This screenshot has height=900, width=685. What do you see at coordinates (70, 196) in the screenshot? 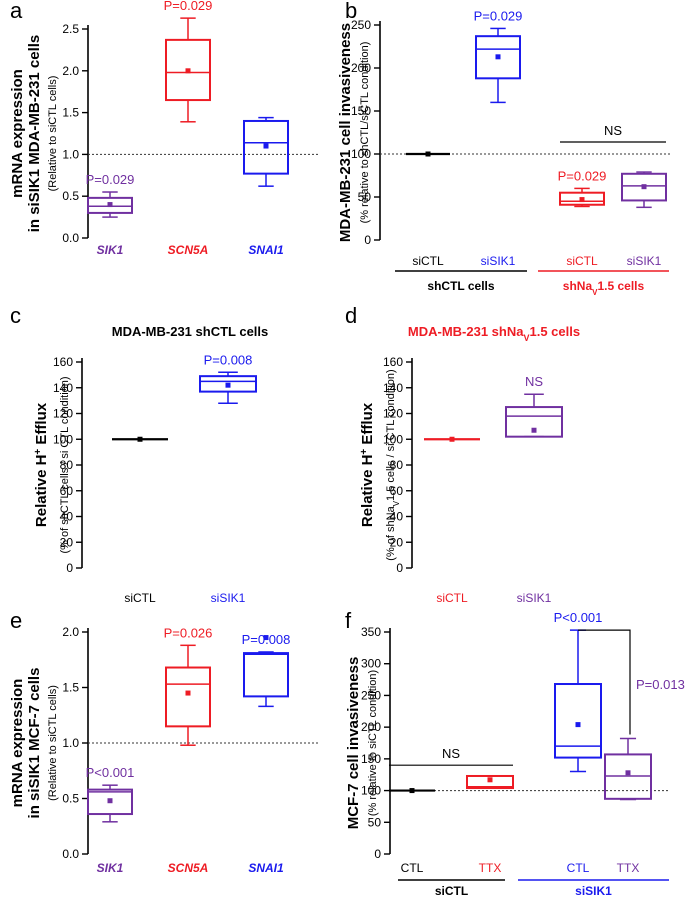
I see `y-tick-label-a: 0.5` at bounding box center [70, 196].